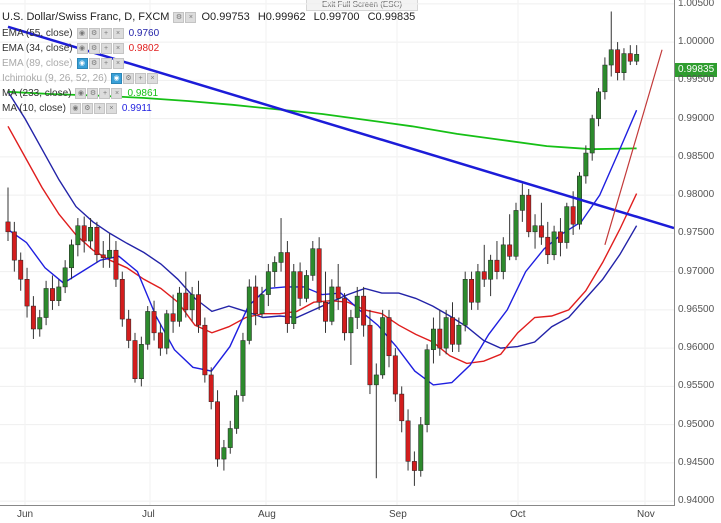 Image resolution: width=721 pixels, height=523 pixels. I want to click on symbol-title: U.S. Dollar/Swiss Franc, D, FXCM, so click(86, 17).